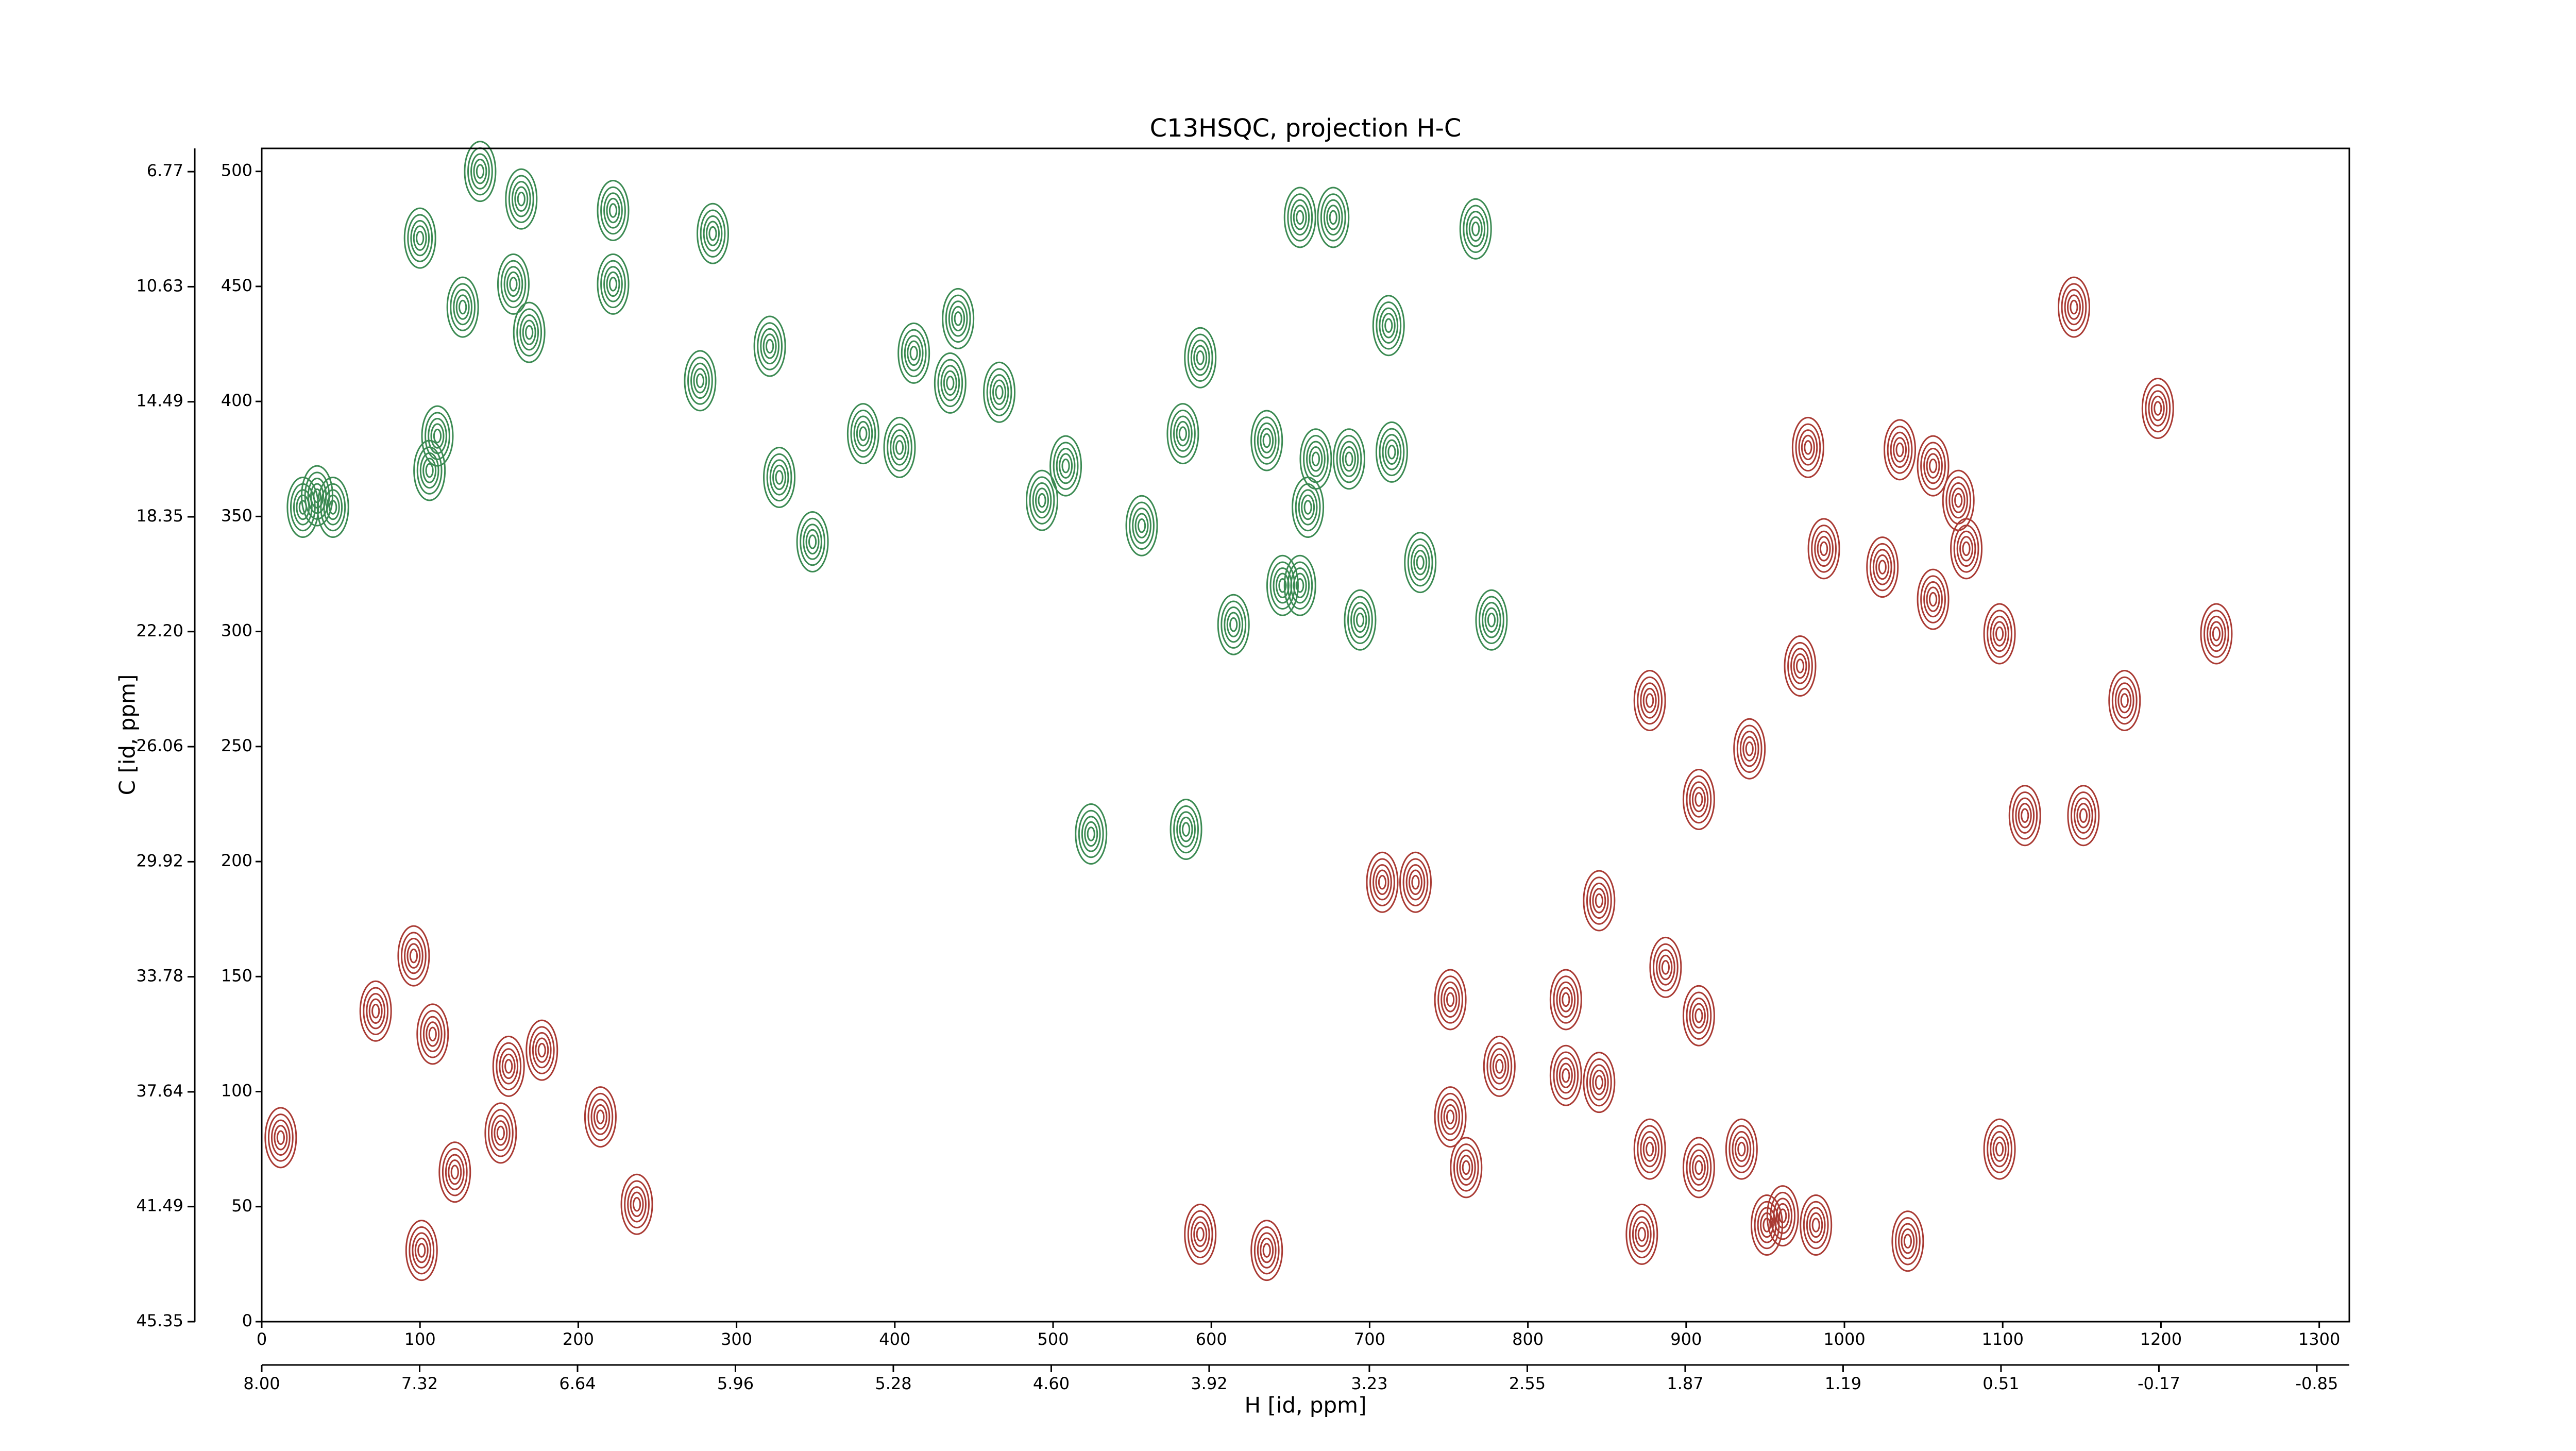 The width and height of the screenshot is (2576, 1451). Describe the element at coordinates (159, 976) in the screenshot. I see `y2-tick-label: 33.78` at that location.